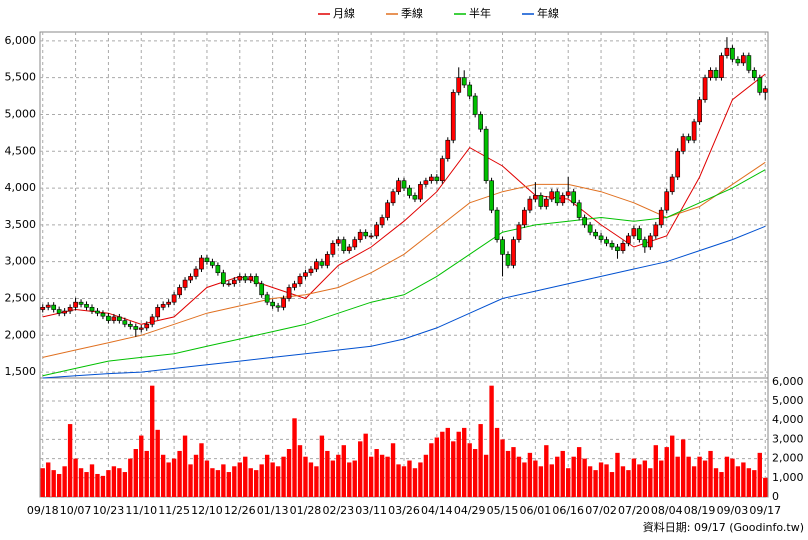 The height and width of the screenshot is (540, 808). I want to click on x-tick-label: 07/02, so click(601, 510).